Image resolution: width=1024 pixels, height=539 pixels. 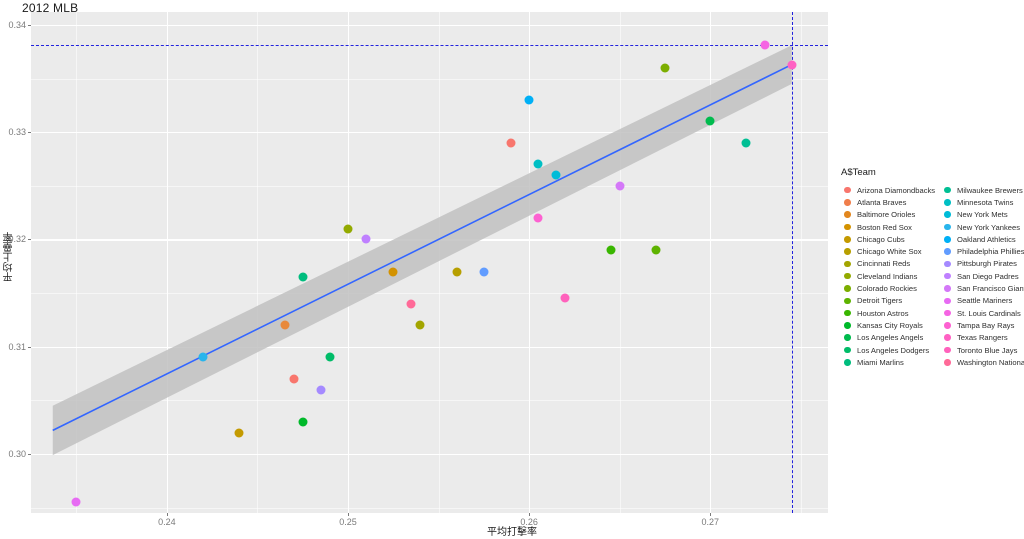 I want to click on legend-item: Cleveland Indians, so click(x=891, y=276).